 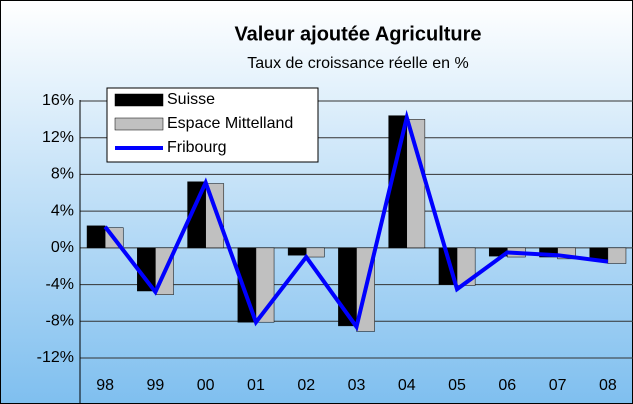 I want to click on x-tick-label: 00, so click(x=206, y=385).